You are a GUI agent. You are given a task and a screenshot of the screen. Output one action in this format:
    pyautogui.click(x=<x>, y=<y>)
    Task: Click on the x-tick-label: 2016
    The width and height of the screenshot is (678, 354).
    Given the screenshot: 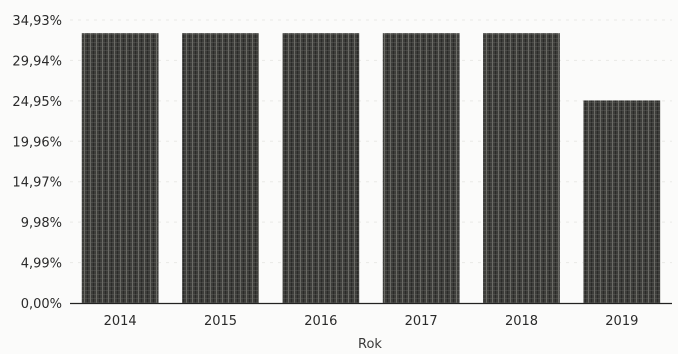 What is the action you would take?
    pyautogui.click(x=320, y=321)
    